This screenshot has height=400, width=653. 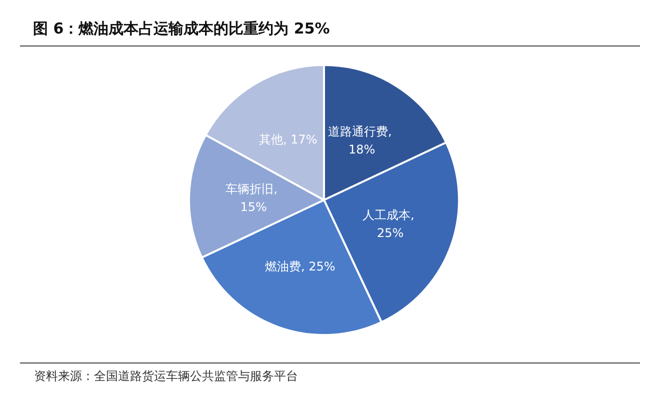 What do you see at coordinates (390, 224) in the screenshot?
I see `slice-label: 人工成本, 25%` at bounding box center [390, 224].